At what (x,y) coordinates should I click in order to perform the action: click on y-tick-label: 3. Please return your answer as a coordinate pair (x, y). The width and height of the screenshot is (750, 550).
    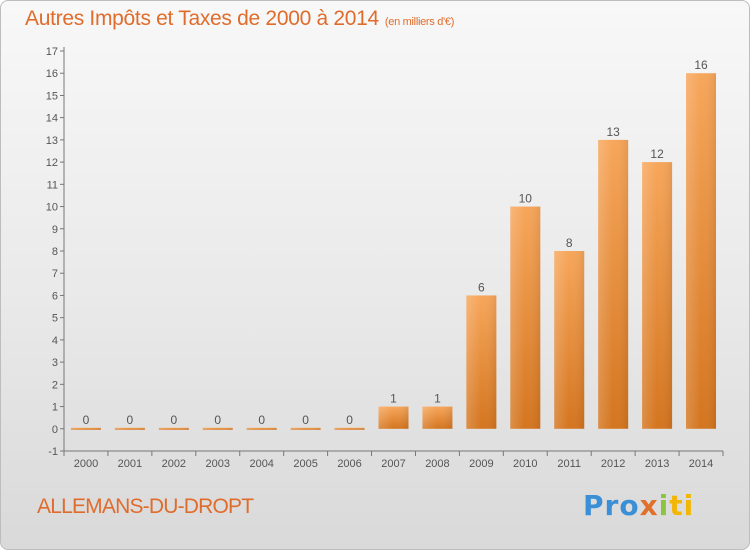
    Looking at the image, I should click on (55, 363).